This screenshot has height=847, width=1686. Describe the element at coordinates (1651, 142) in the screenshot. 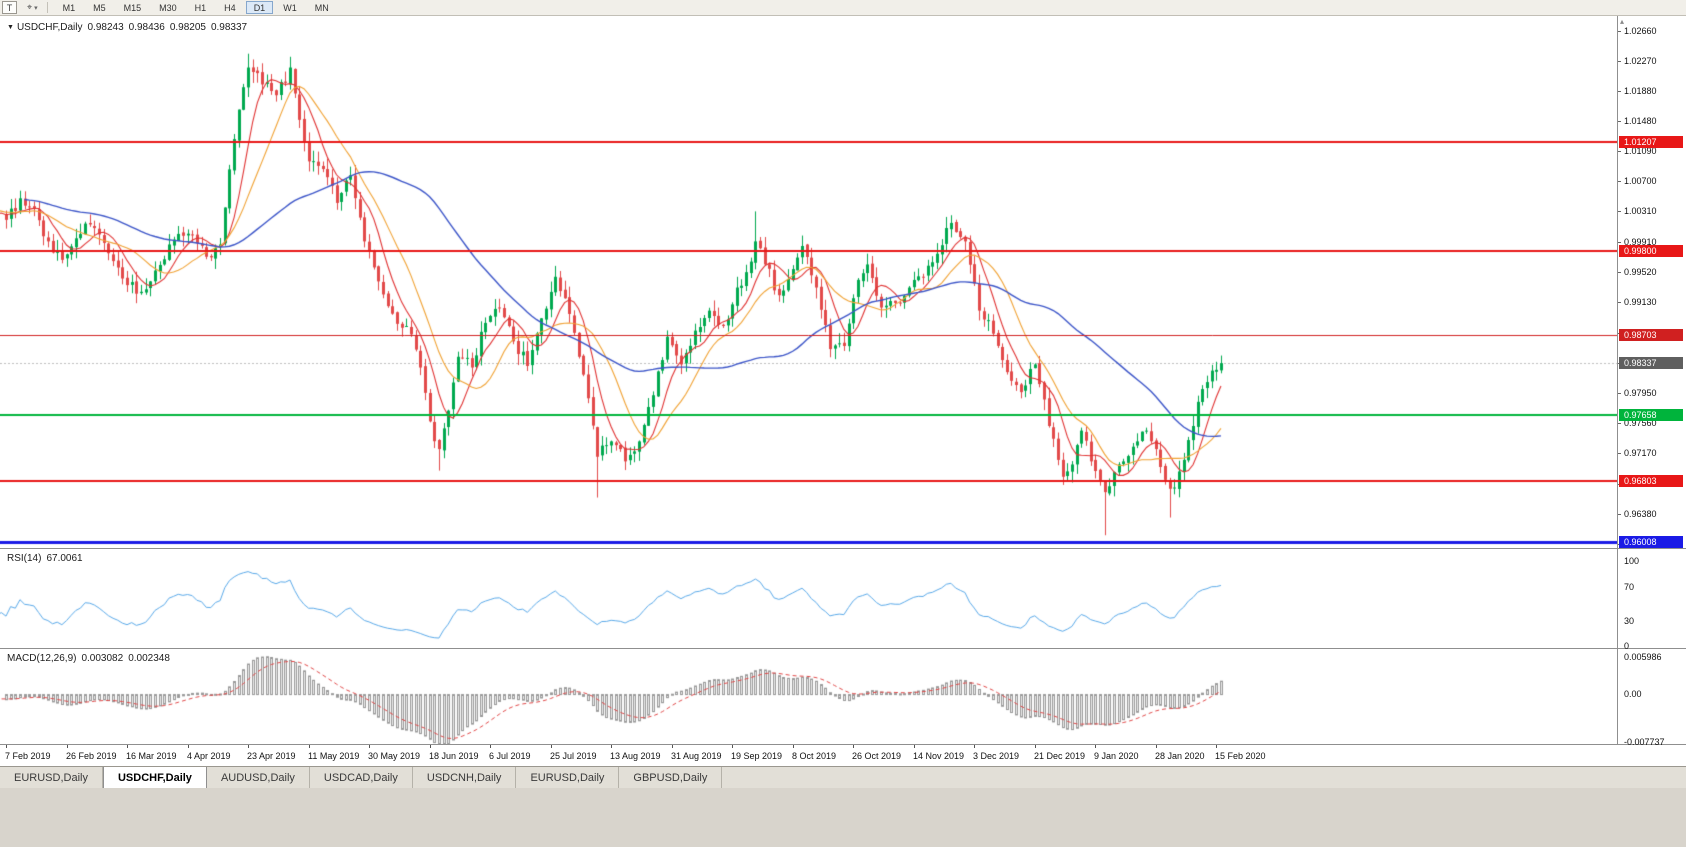

I see `level-badge-1.01207: 1.01207` at that location.